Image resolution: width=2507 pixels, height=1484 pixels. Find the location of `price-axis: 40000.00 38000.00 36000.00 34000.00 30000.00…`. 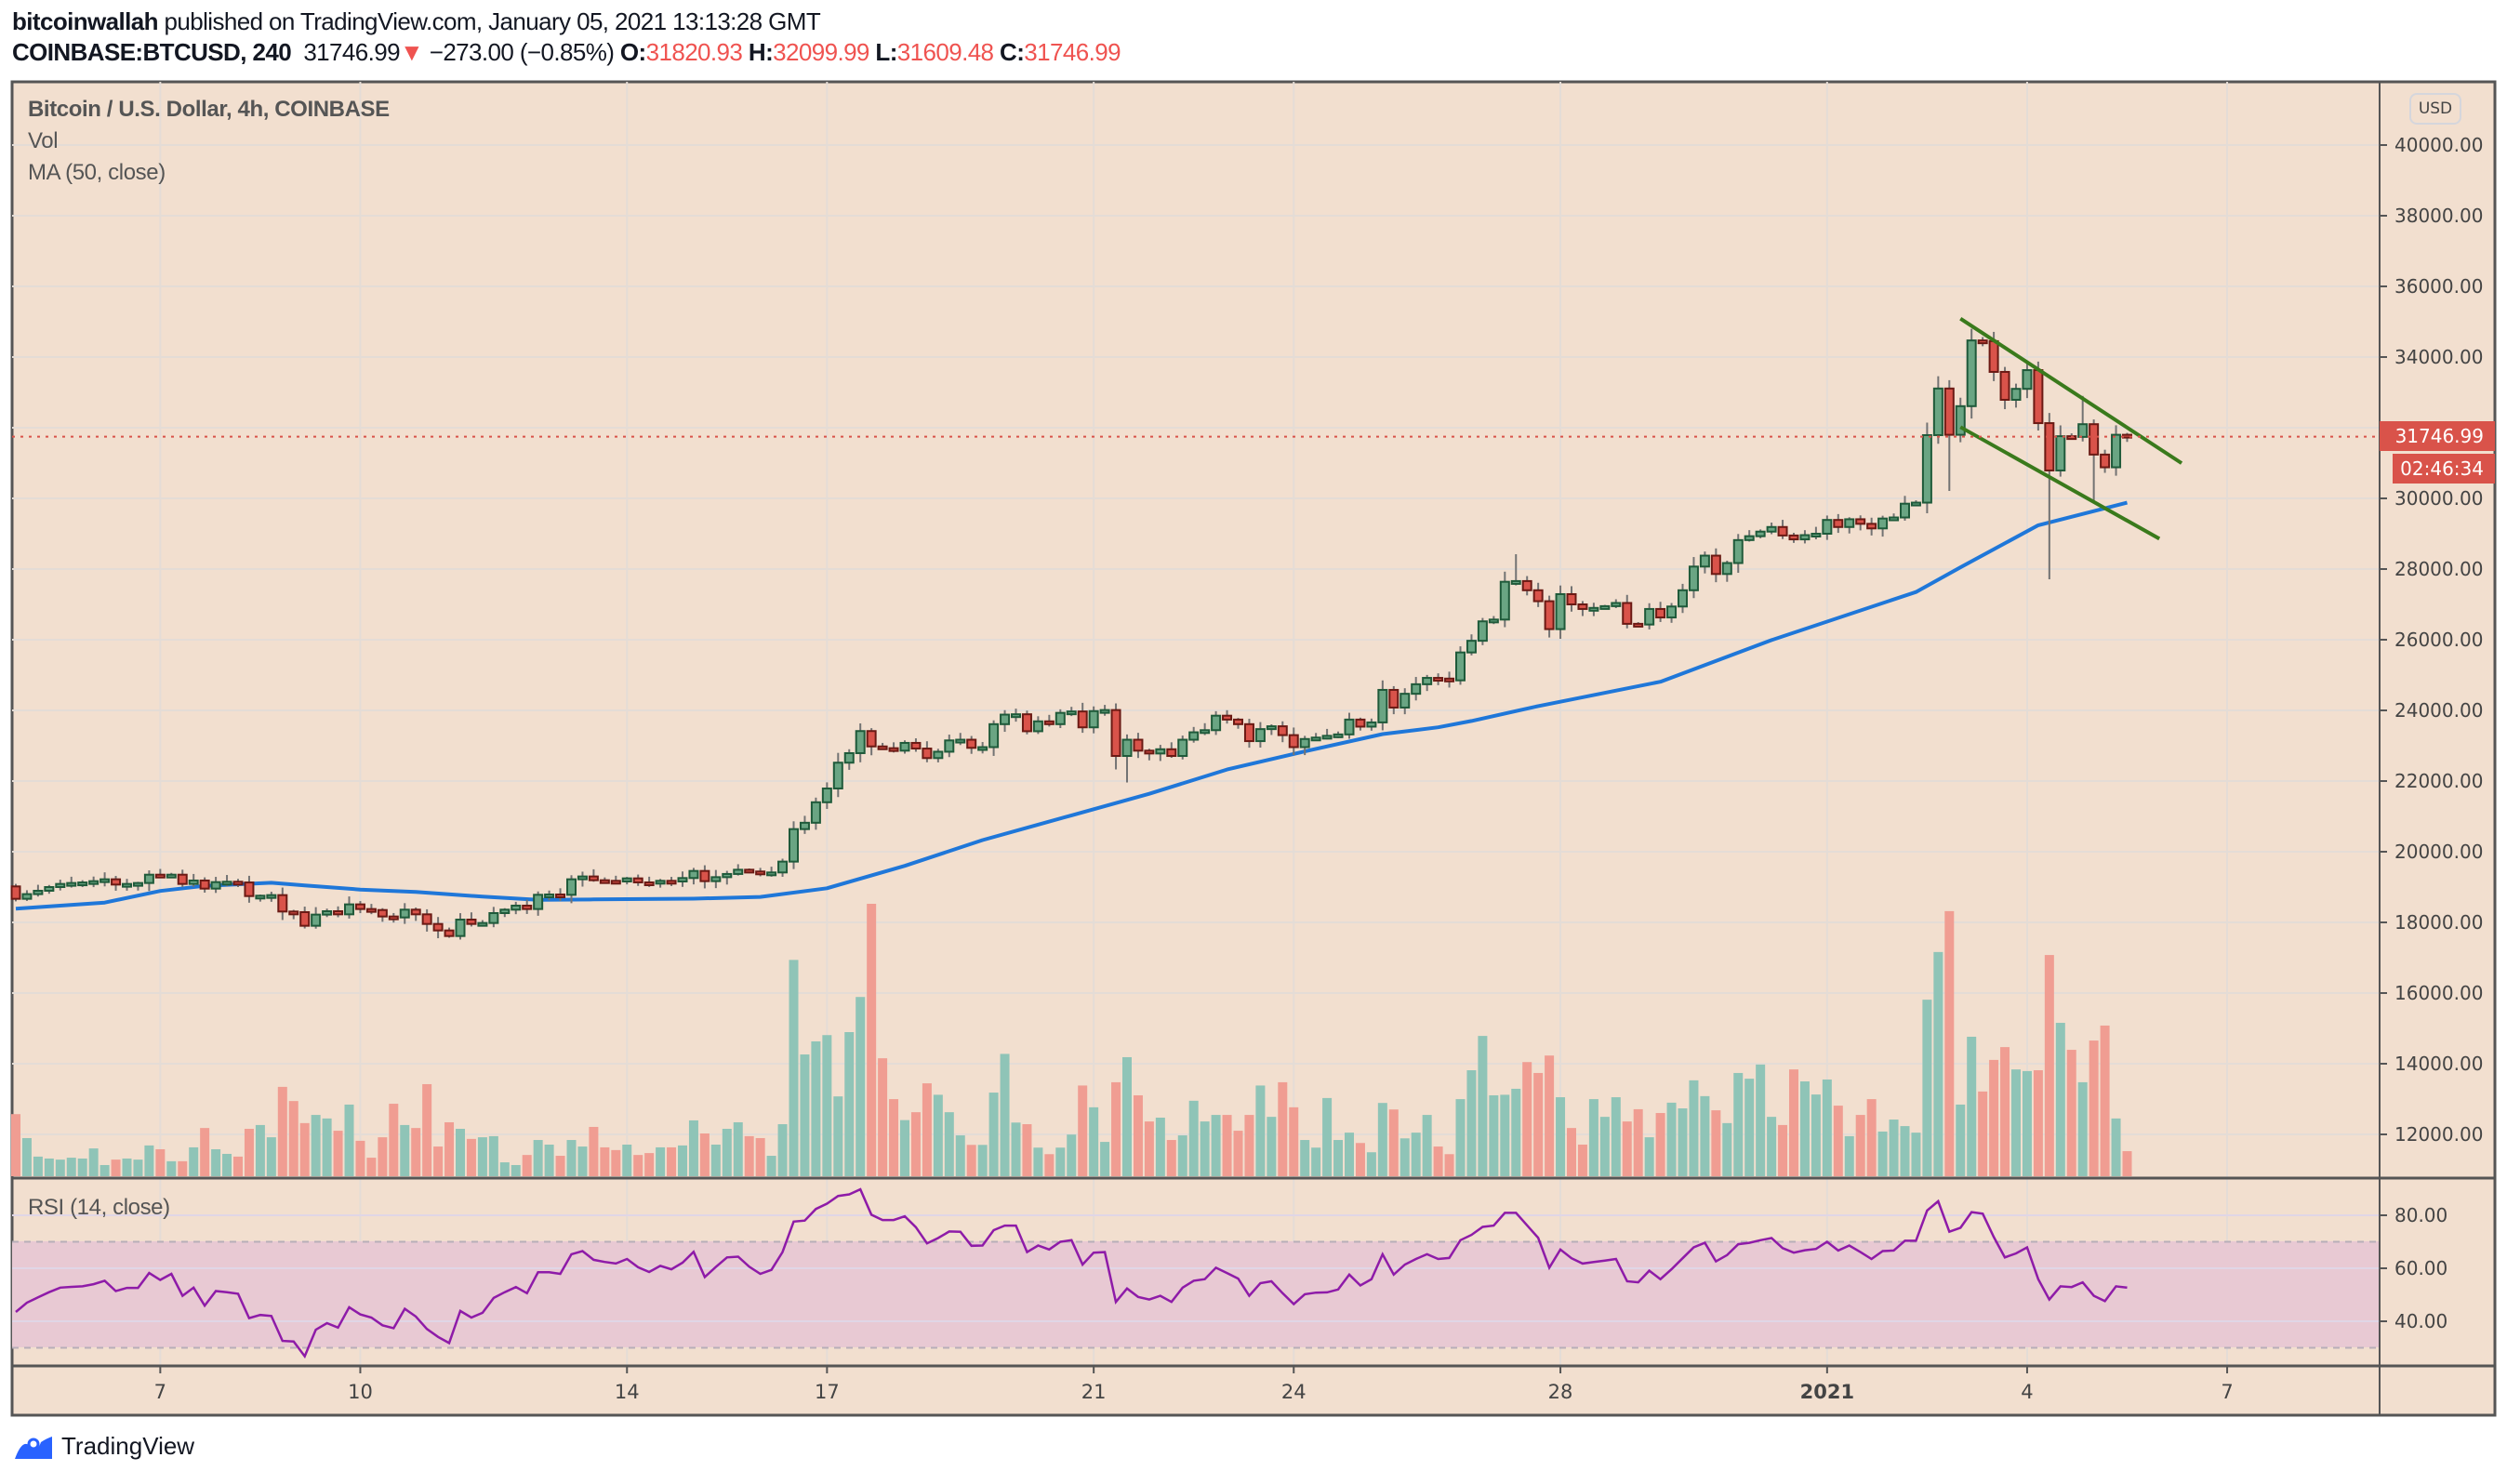

price-axis: 40000.00 38000.00 36000.00 34000.00 30000.00… is located at coordinates (2431, 733).